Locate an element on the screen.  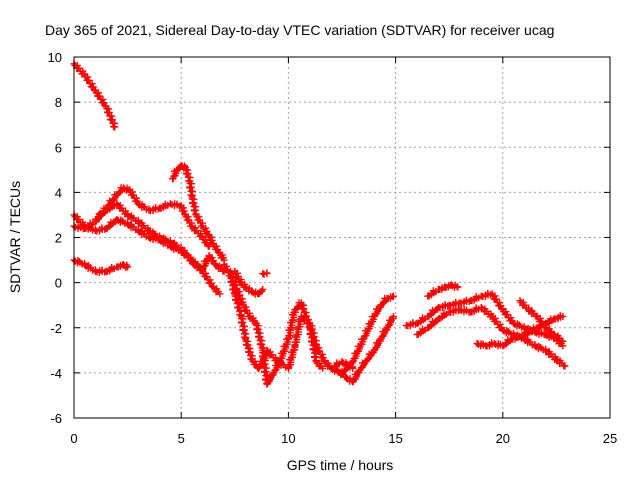
series-track-j is located at coordinates (265, 273).